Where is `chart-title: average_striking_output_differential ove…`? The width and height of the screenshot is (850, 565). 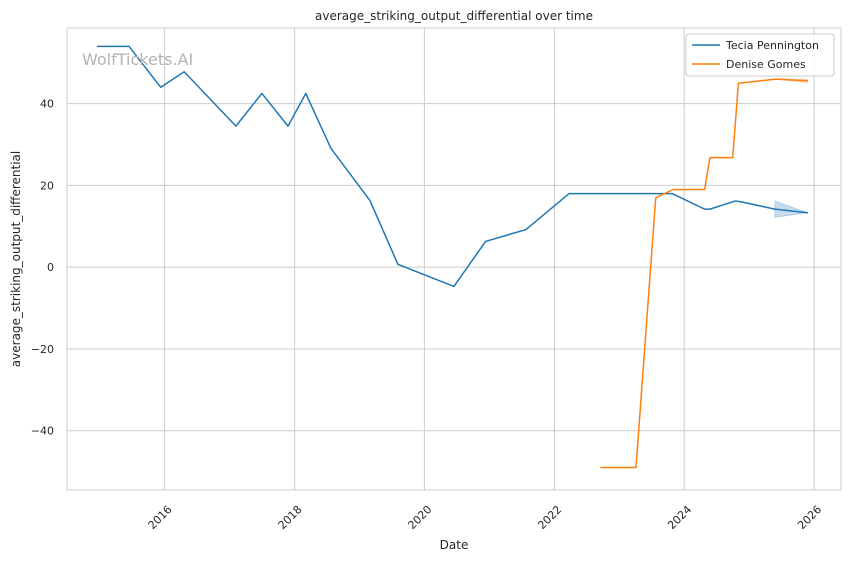
chart-title: average_striking_output_differential ove… is located at coordinates (454, 16).